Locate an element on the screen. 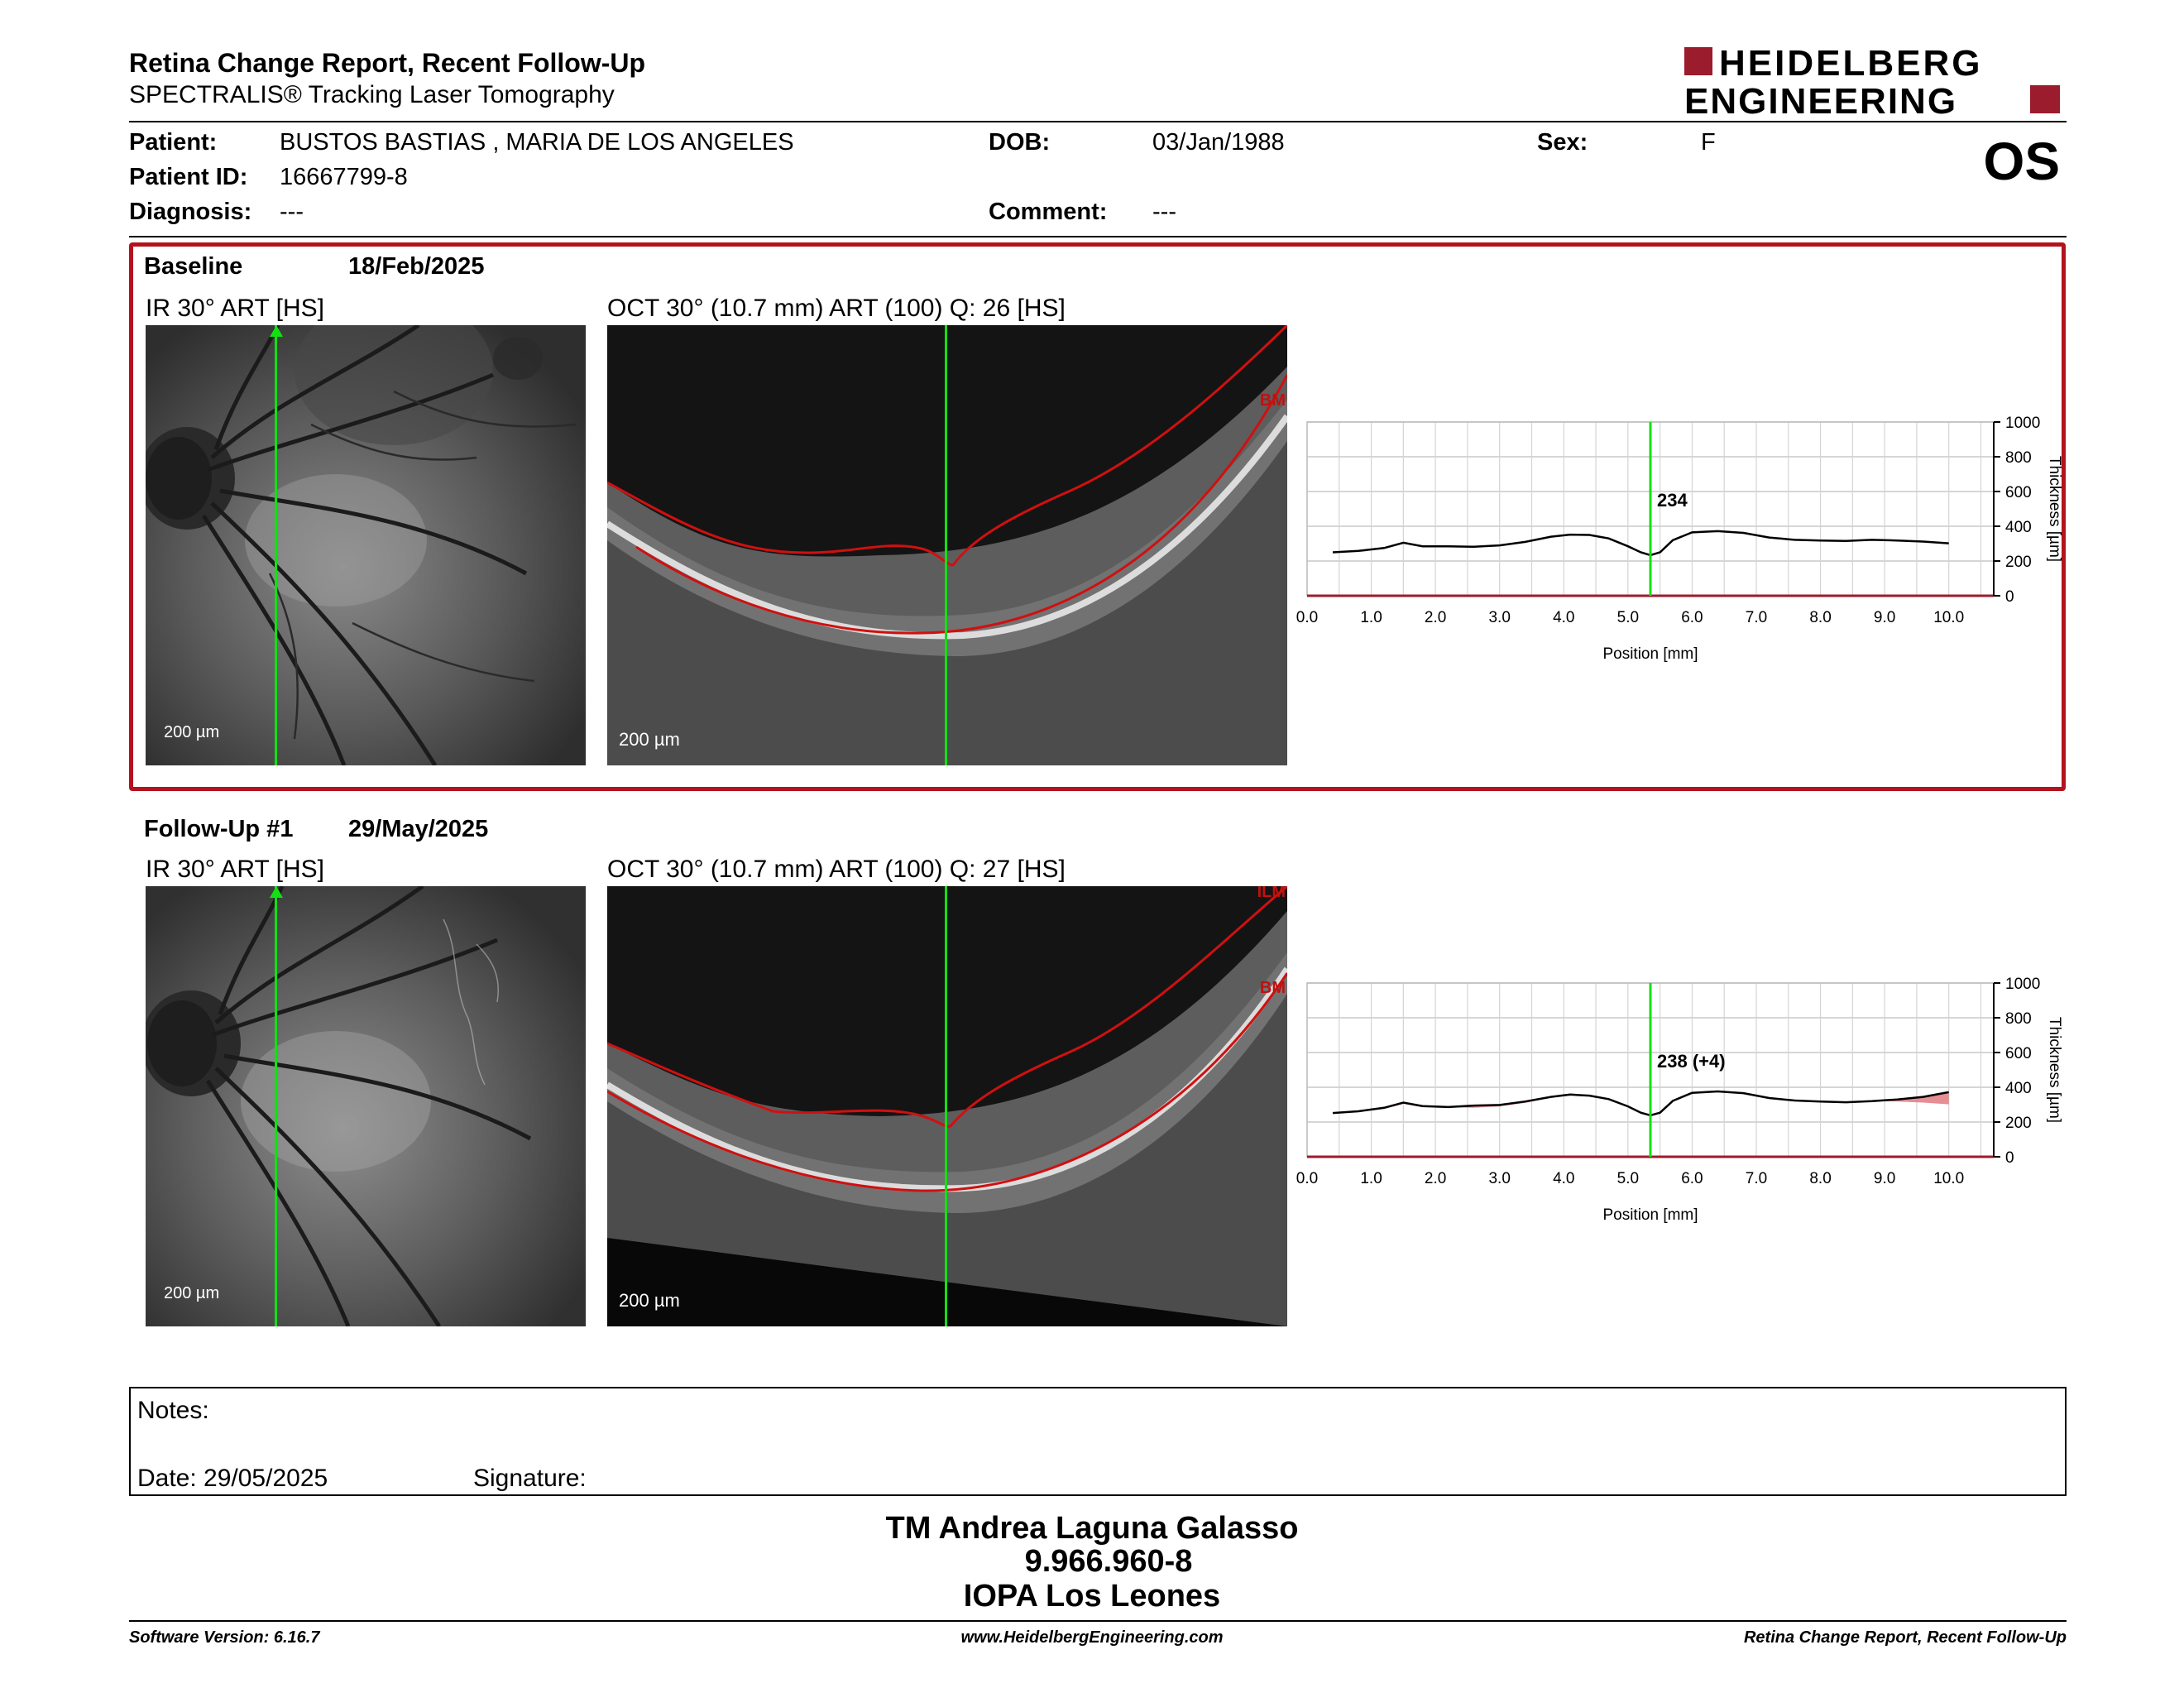  footer-report-name: Retina Change Report, Recent Follow-Up is located at coordinates (1905, 1637).